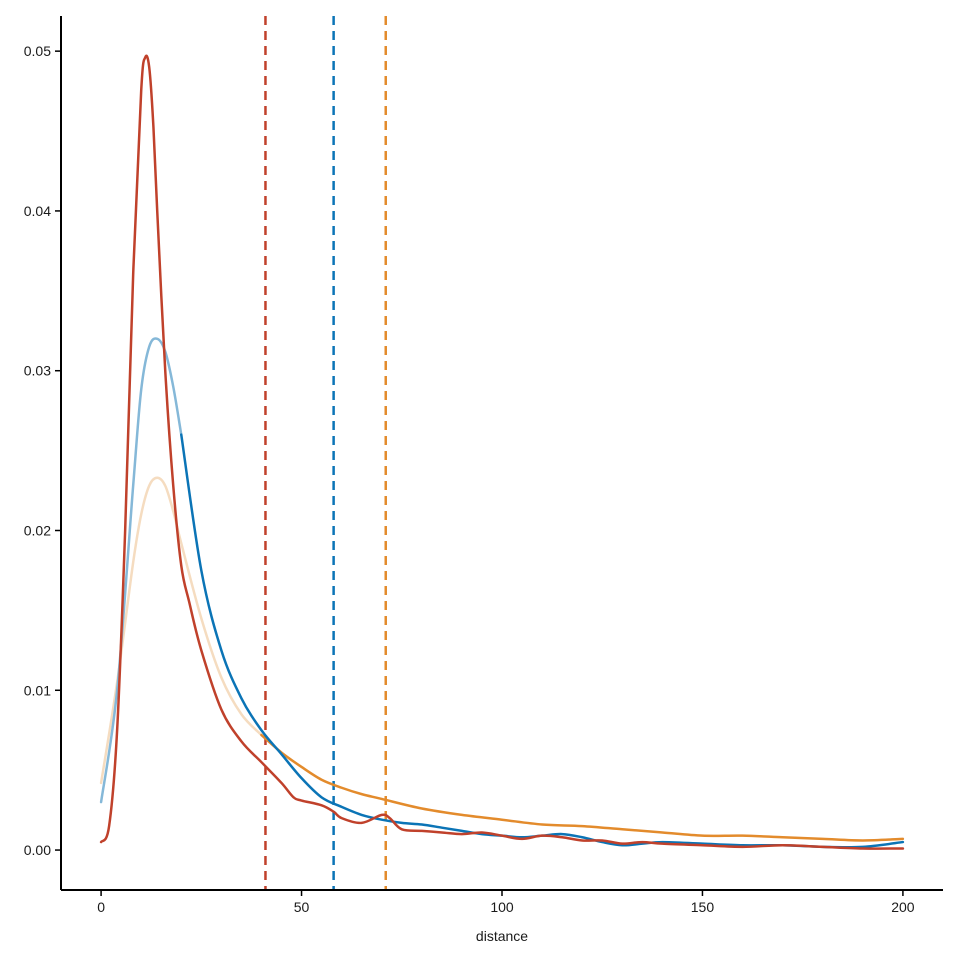  I want to click on x-axis-title: distance, so click(502, 936).